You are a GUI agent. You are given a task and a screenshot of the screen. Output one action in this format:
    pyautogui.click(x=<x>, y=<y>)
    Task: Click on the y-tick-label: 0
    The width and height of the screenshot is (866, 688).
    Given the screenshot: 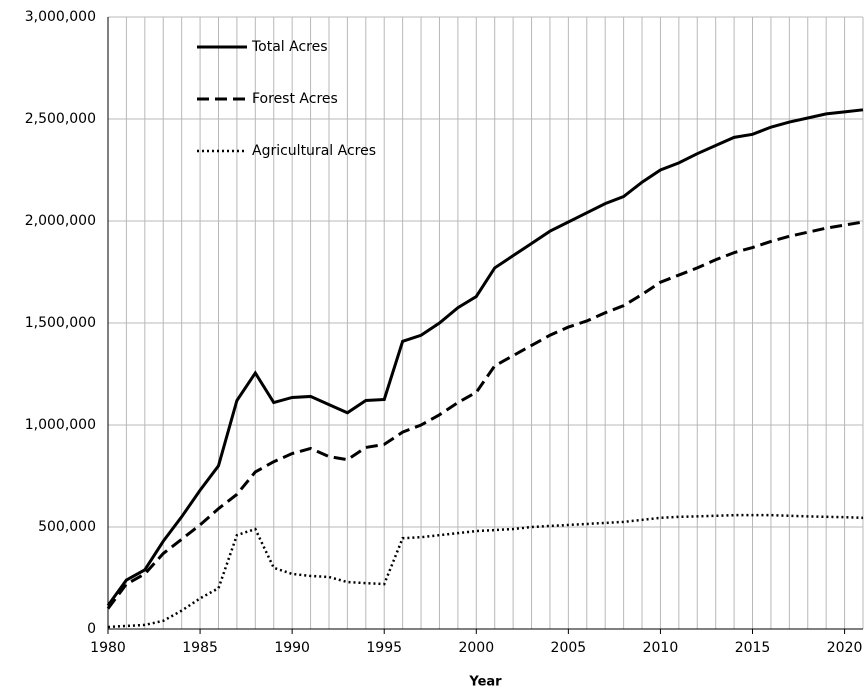 What is the action you would take?
    pyautogui.click(x=91, y=629)
    